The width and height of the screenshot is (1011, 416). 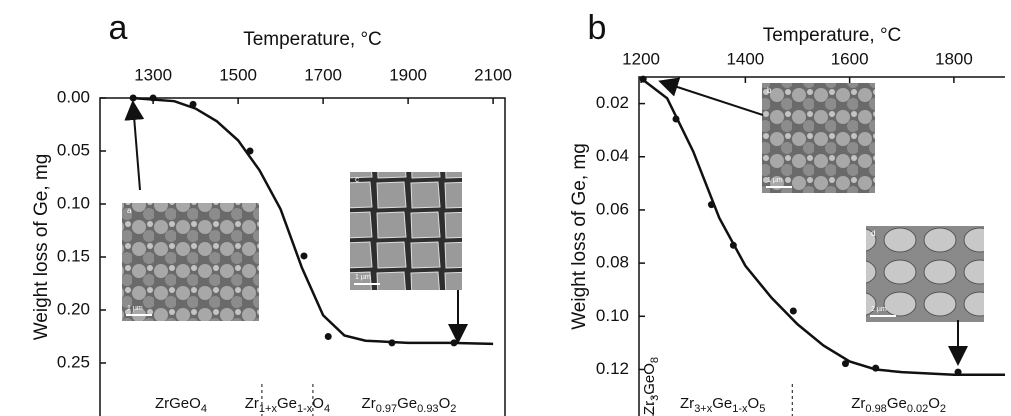 I want to click on panel-label: b, so click(x=597, y=28).